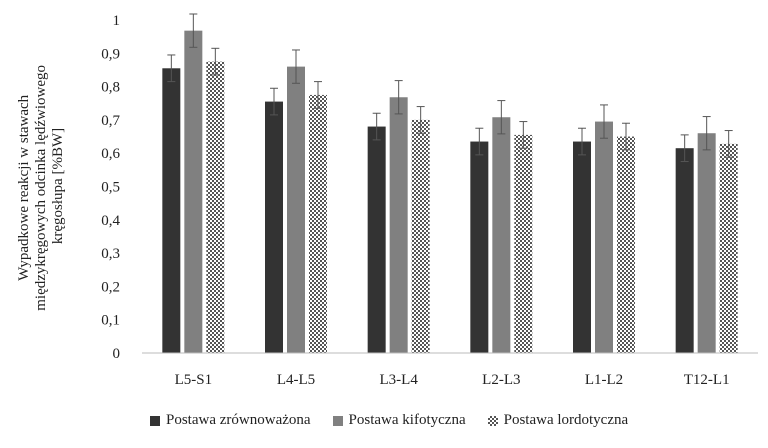 The width and height of the screenshot is (768, 448). I want to click on legend-item-lordotyczna: Postawa lordotyczna, so click(558, 420).